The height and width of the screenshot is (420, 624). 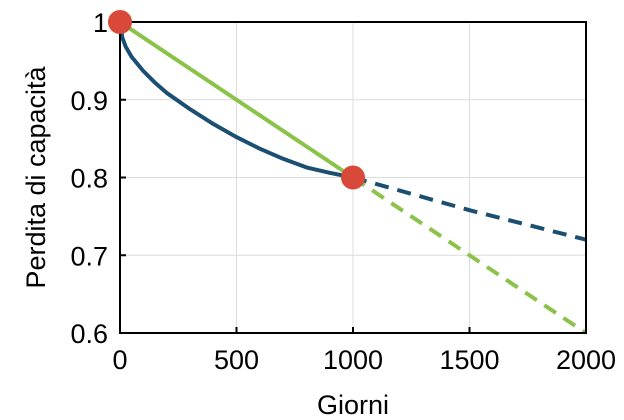 What do you see at coordinates (36, 176) in the screenshot?
I see `y-axis-label: Perdita di capacità` at bounding box center [36, 176].